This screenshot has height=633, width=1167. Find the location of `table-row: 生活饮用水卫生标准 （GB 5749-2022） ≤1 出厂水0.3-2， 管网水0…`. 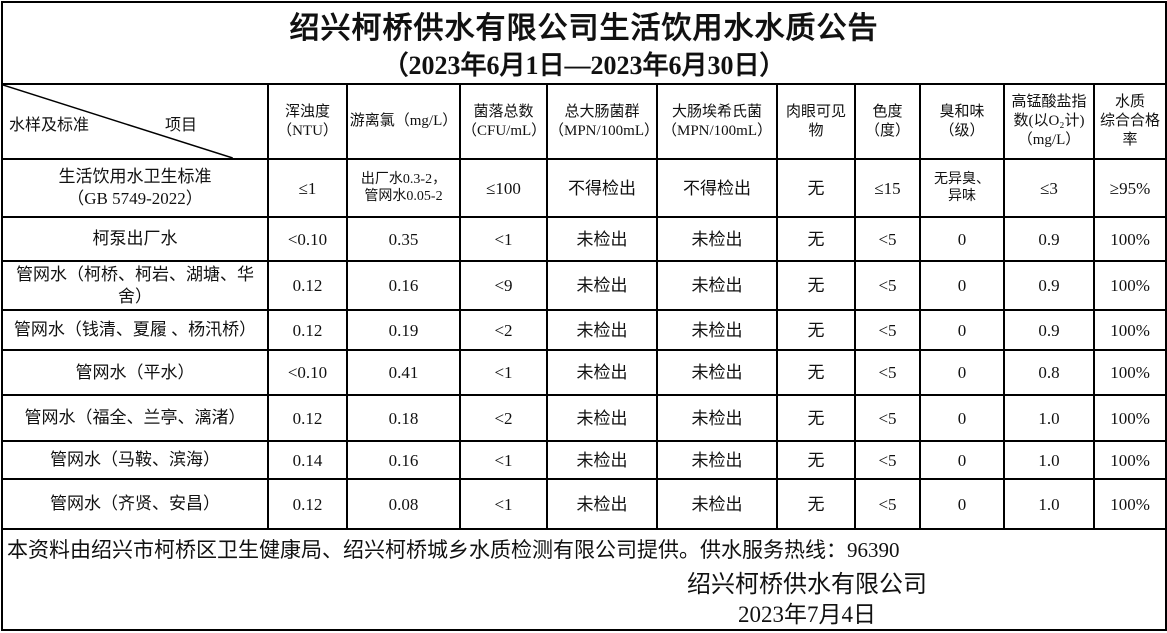

table-row: 生活饮用水卫生标准 （GB 5749-2022） ≤1 出厂水0.3-2， 管网水0… is located at coordinates (584, 188).